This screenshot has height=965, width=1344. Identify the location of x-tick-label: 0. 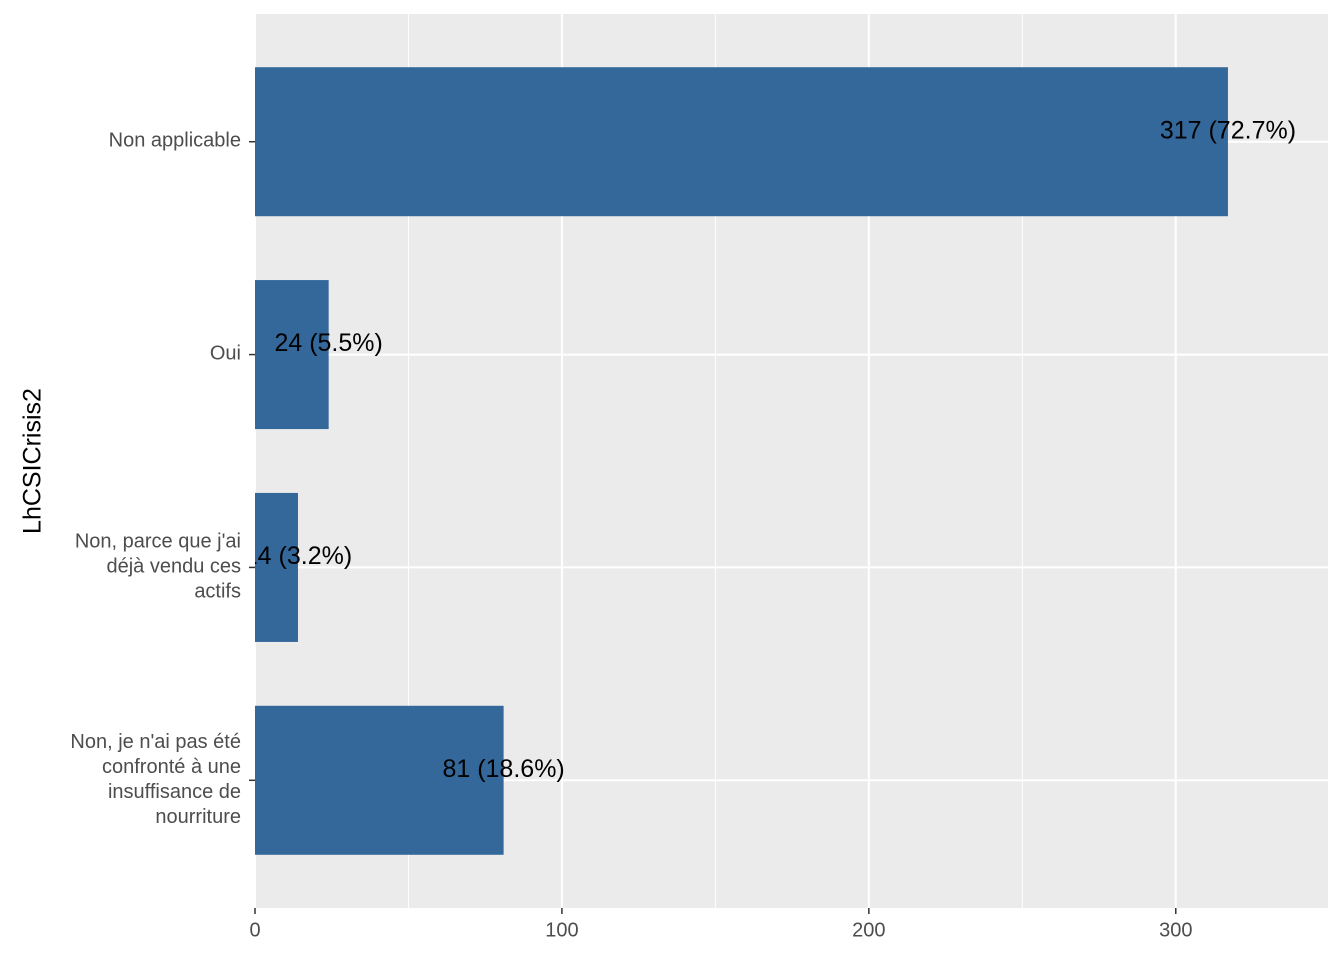
(254, 930).